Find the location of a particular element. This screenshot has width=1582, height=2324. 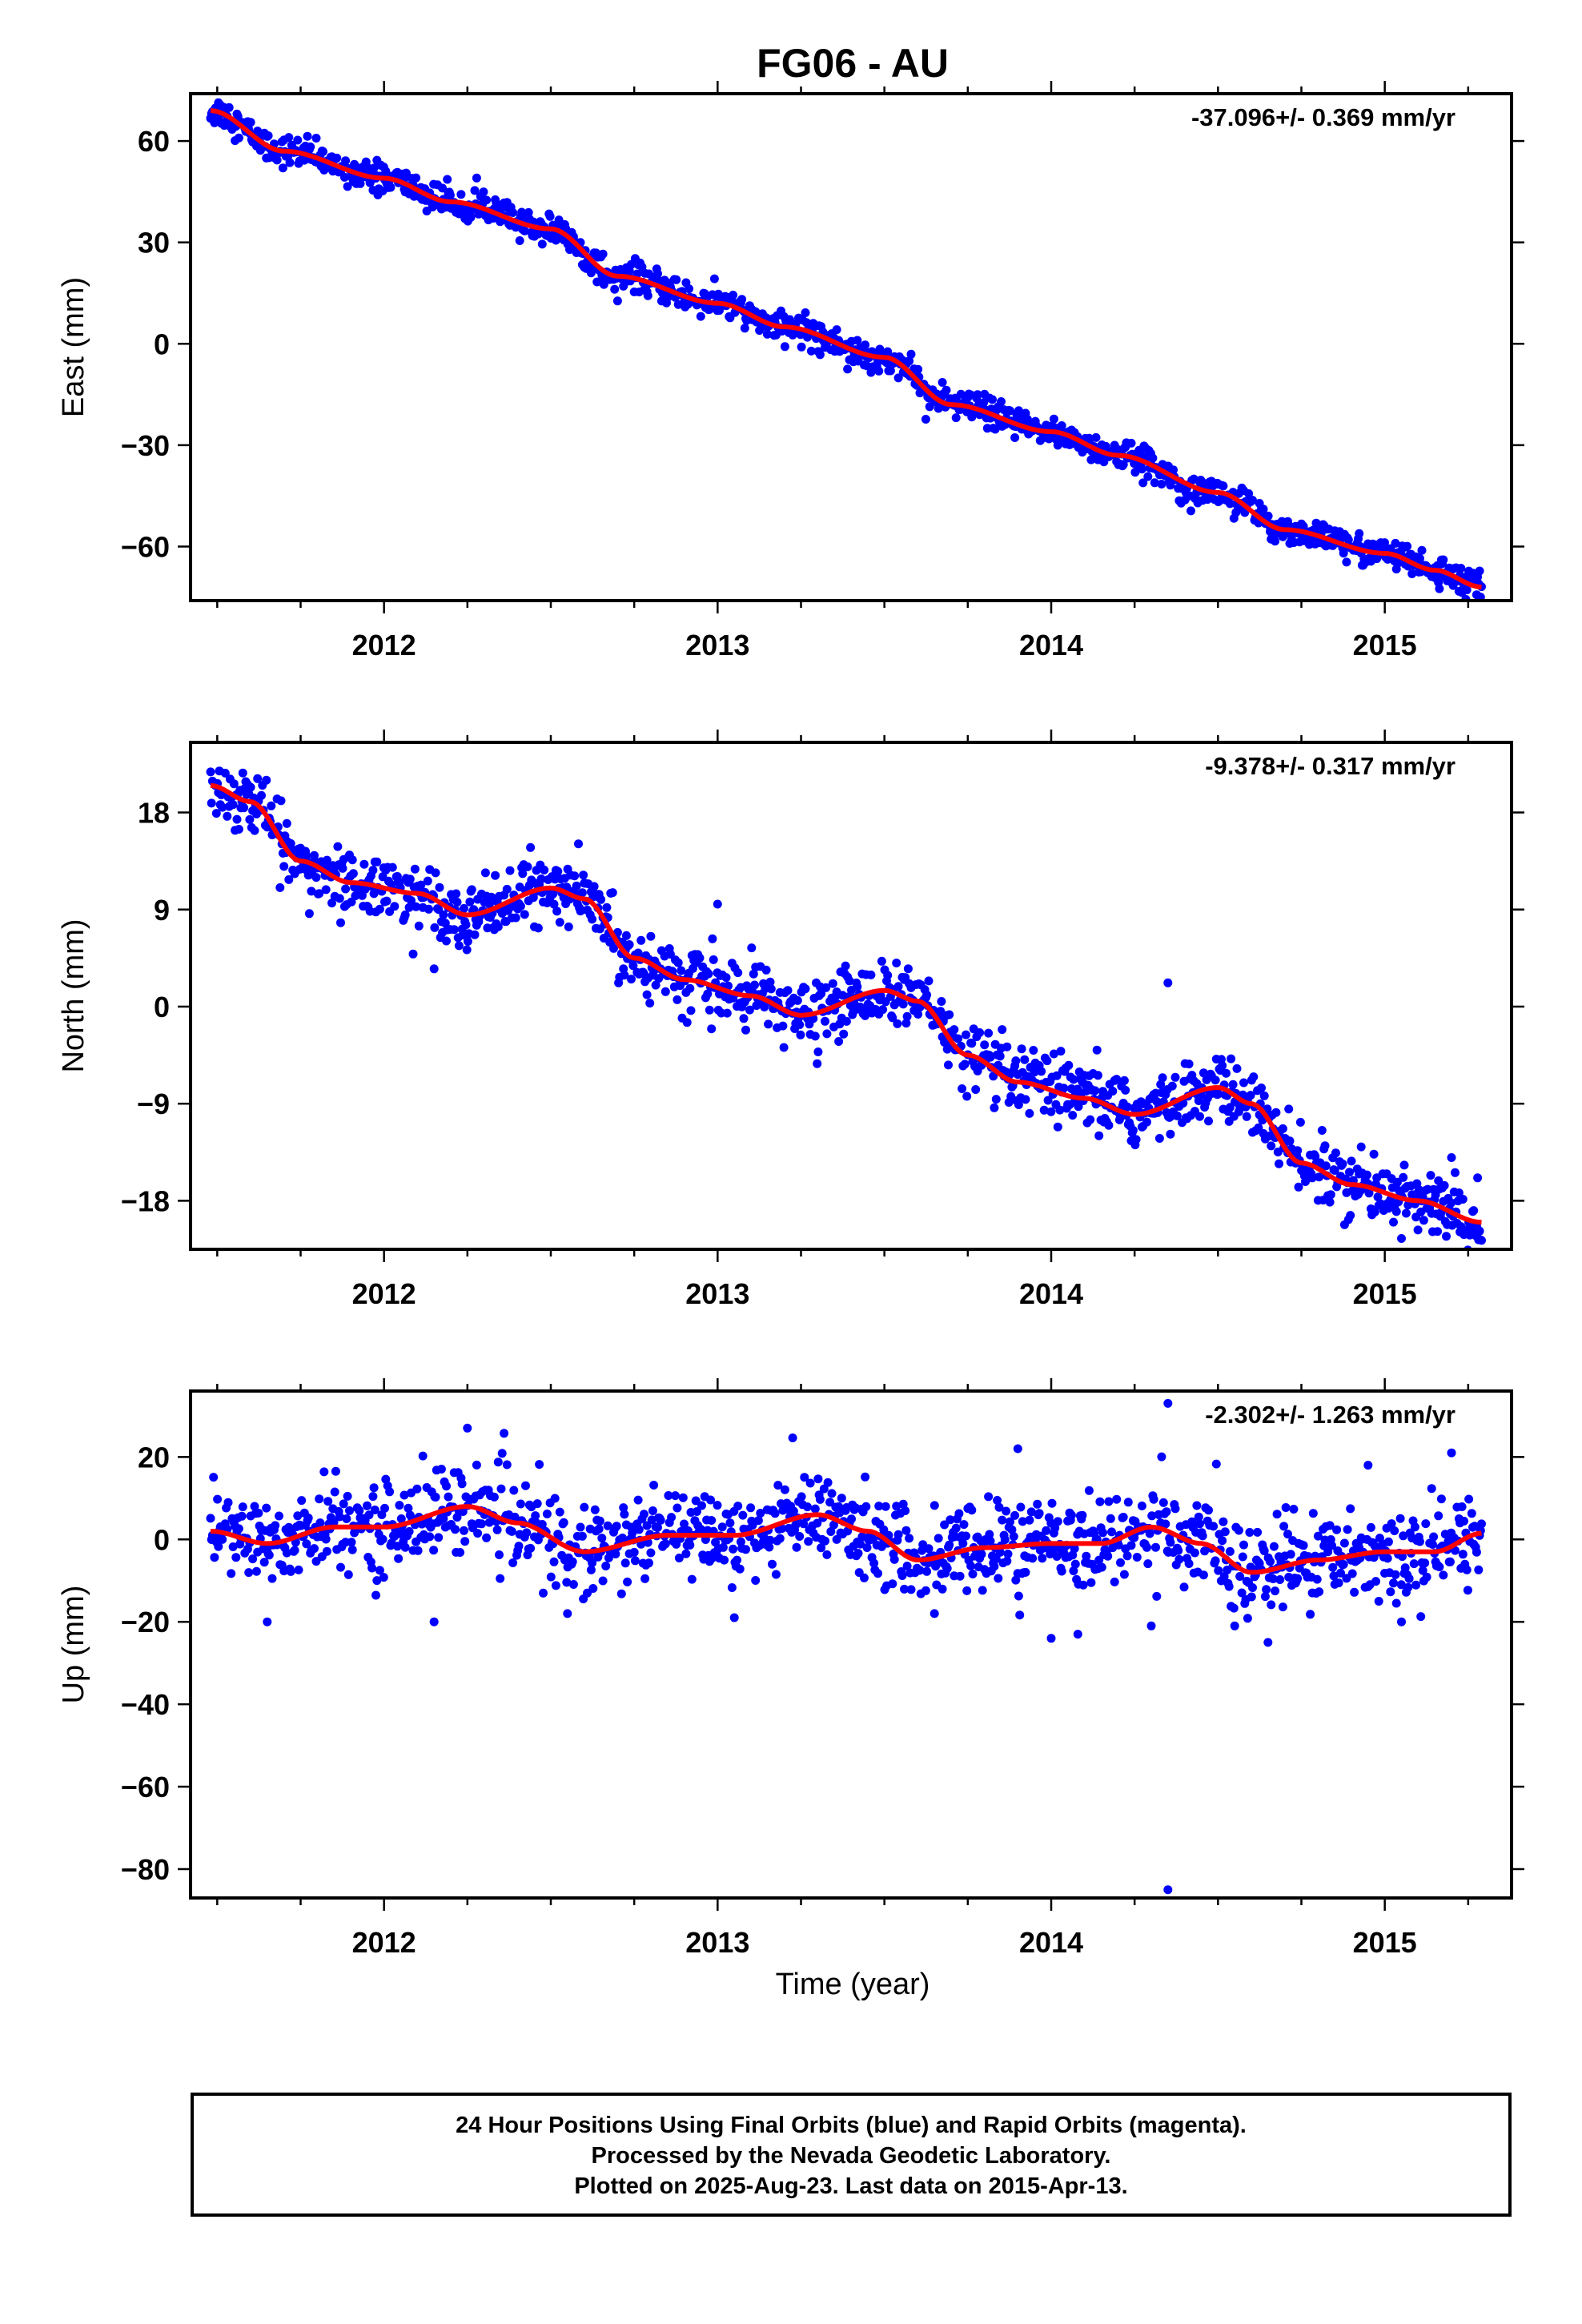

north-y-tick-label: 0 is located at coordinates (162, 1007).